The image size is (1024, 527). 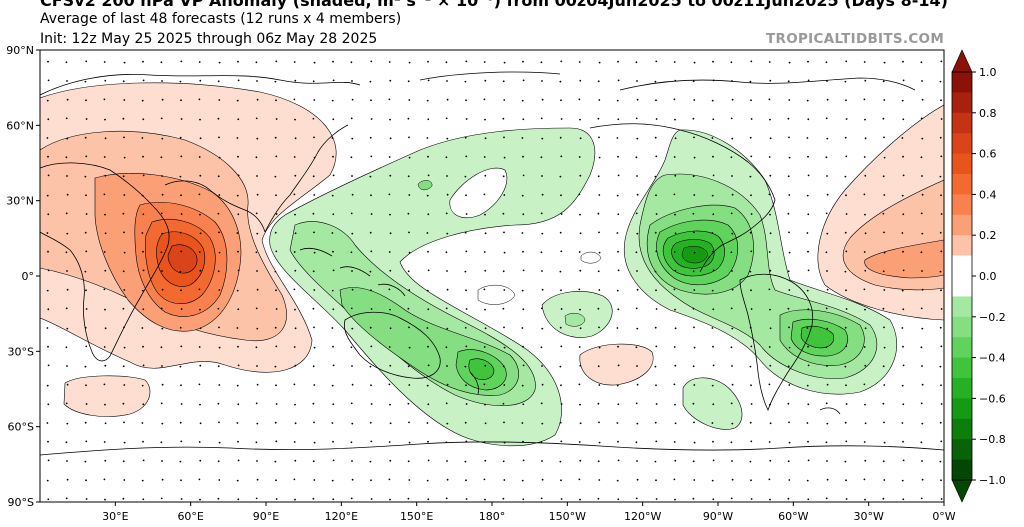 What do you see at coordinates (988, 72) in the screenshot?
I see `colorbar-label: 1.0` at bounding box center [988, 72].